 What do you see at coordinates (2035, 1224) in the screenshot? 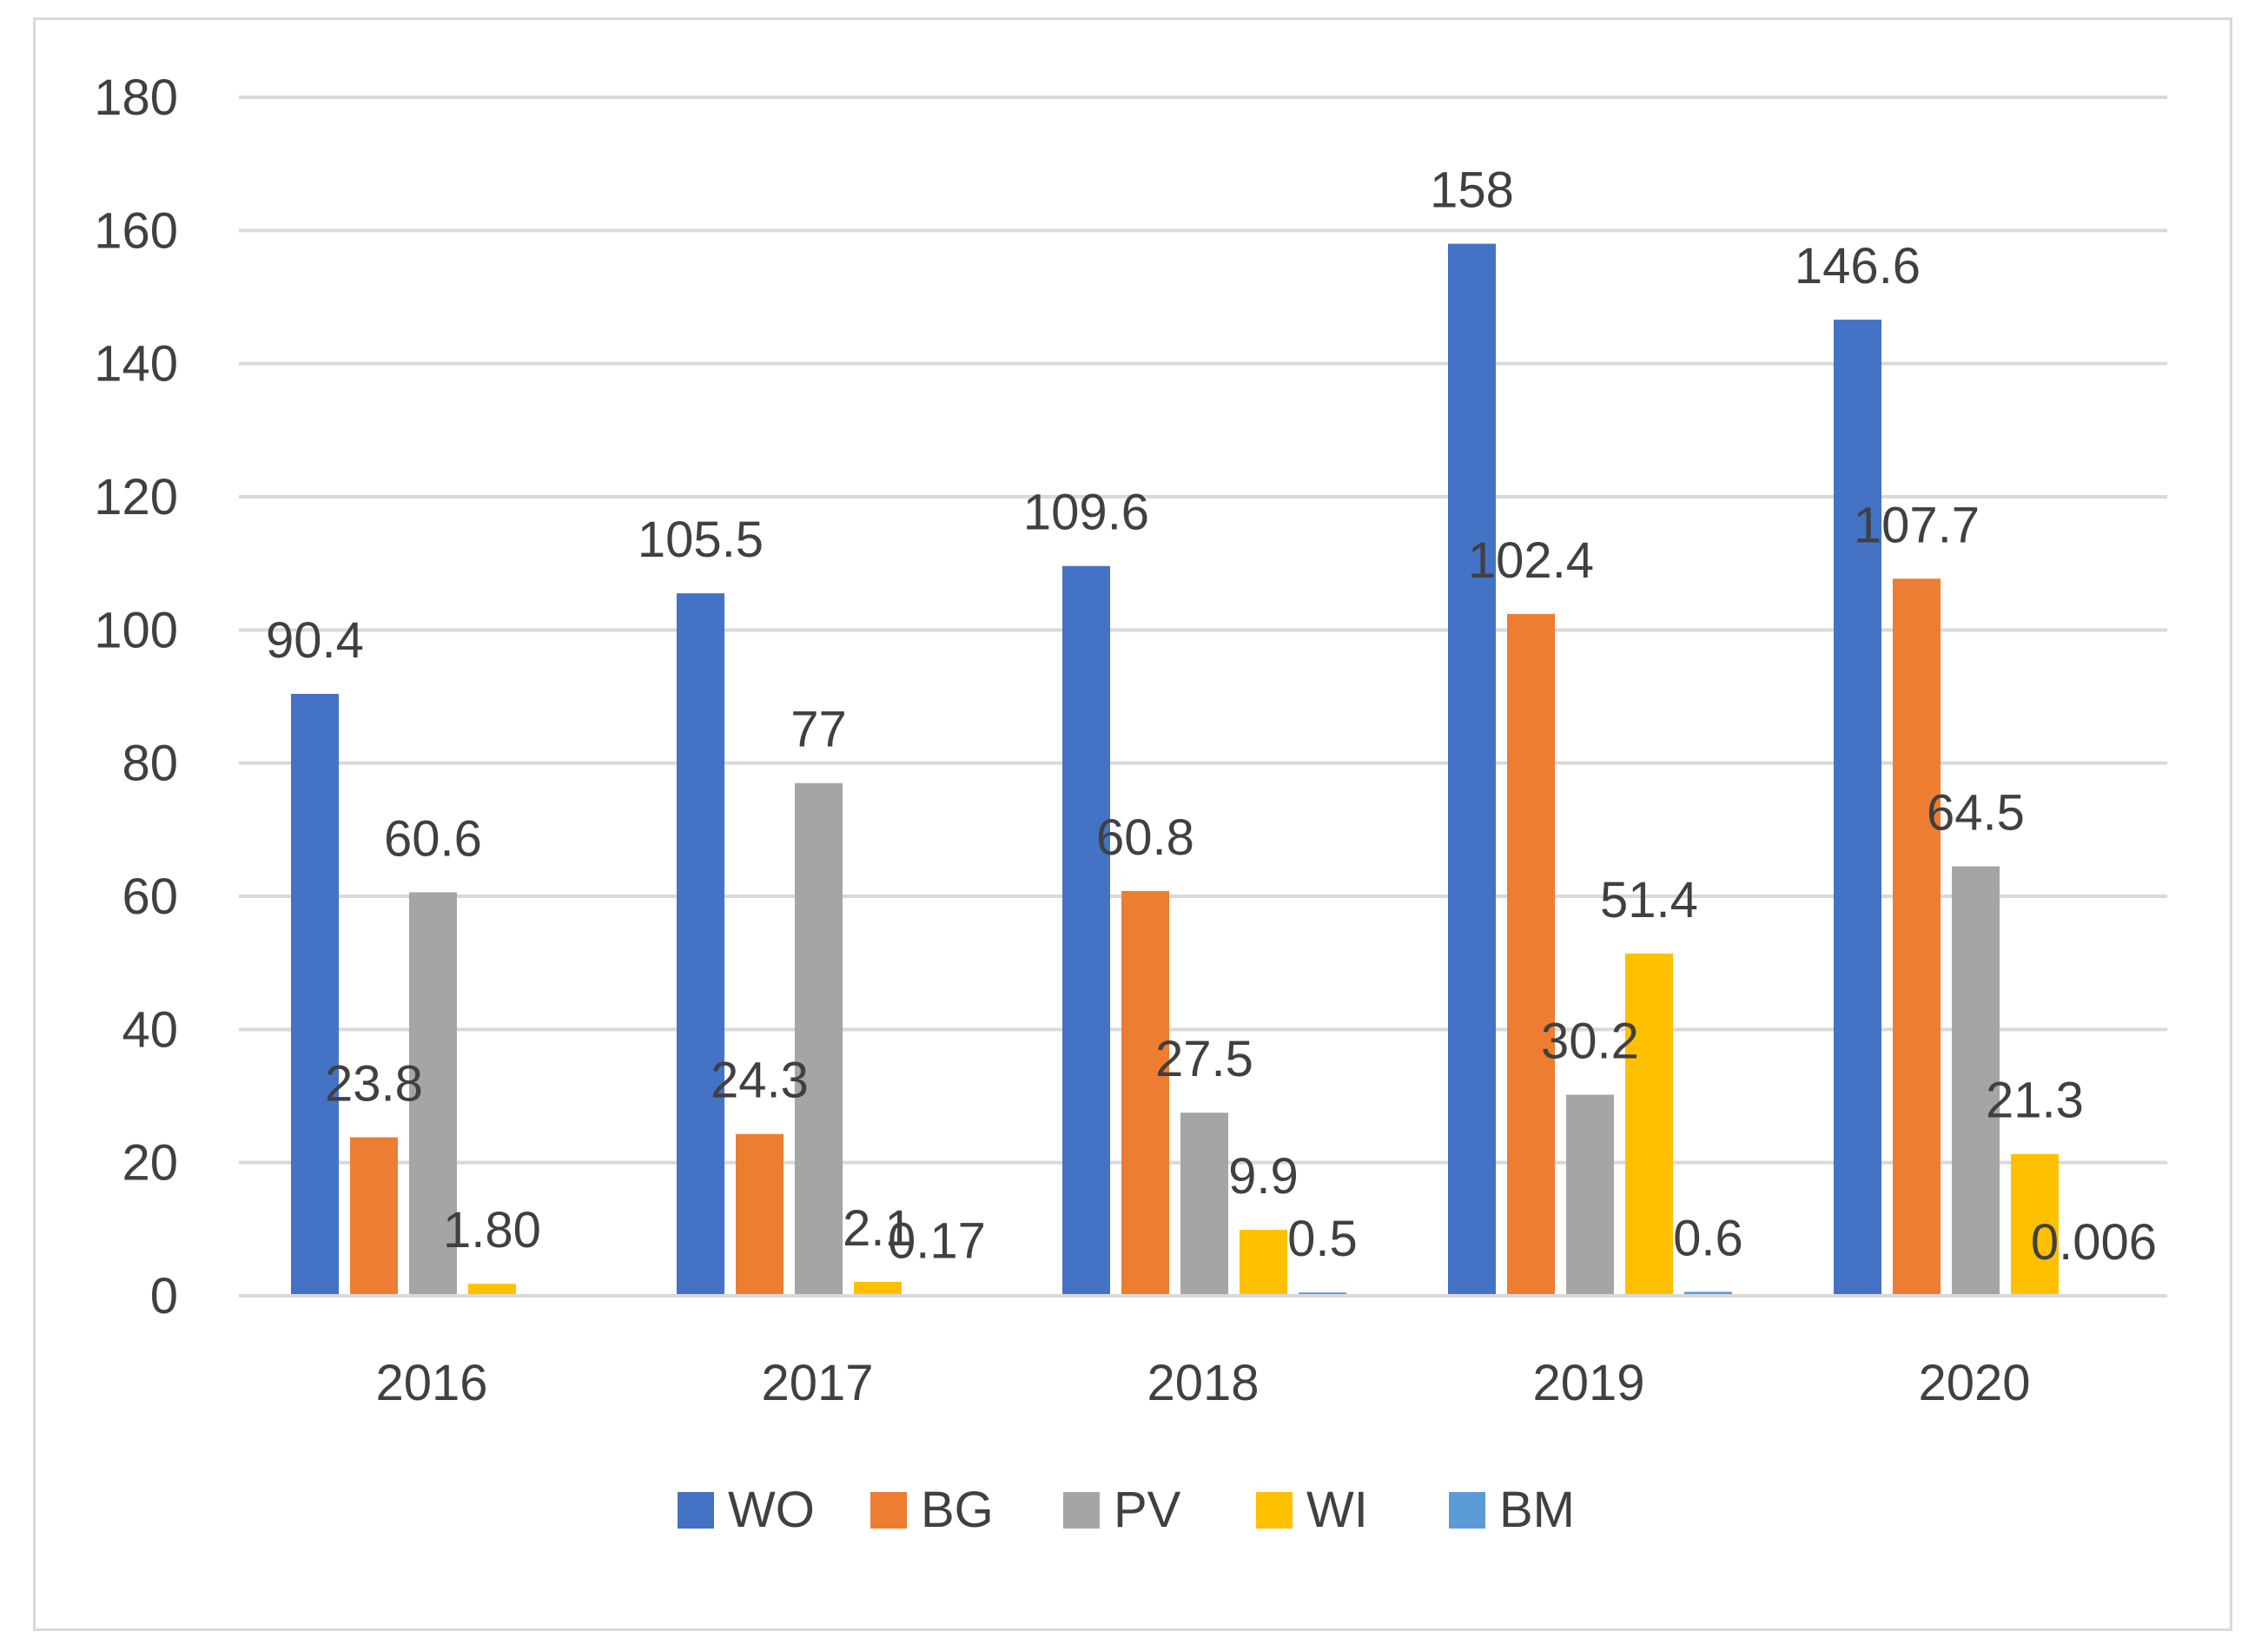
I see `bar-wi-2020` at bounding box center [2035, 1224].